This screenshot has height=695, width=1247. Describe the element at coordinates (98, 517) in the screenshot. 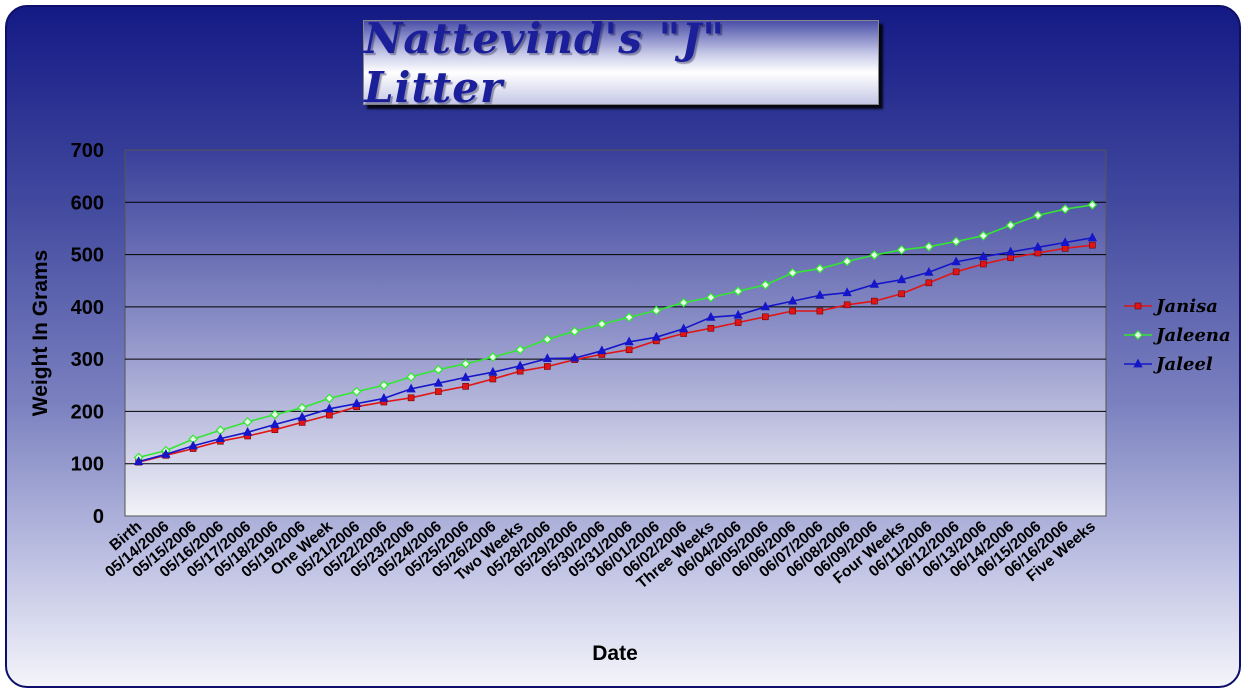

I see `y-tick-label: 0` at that location.